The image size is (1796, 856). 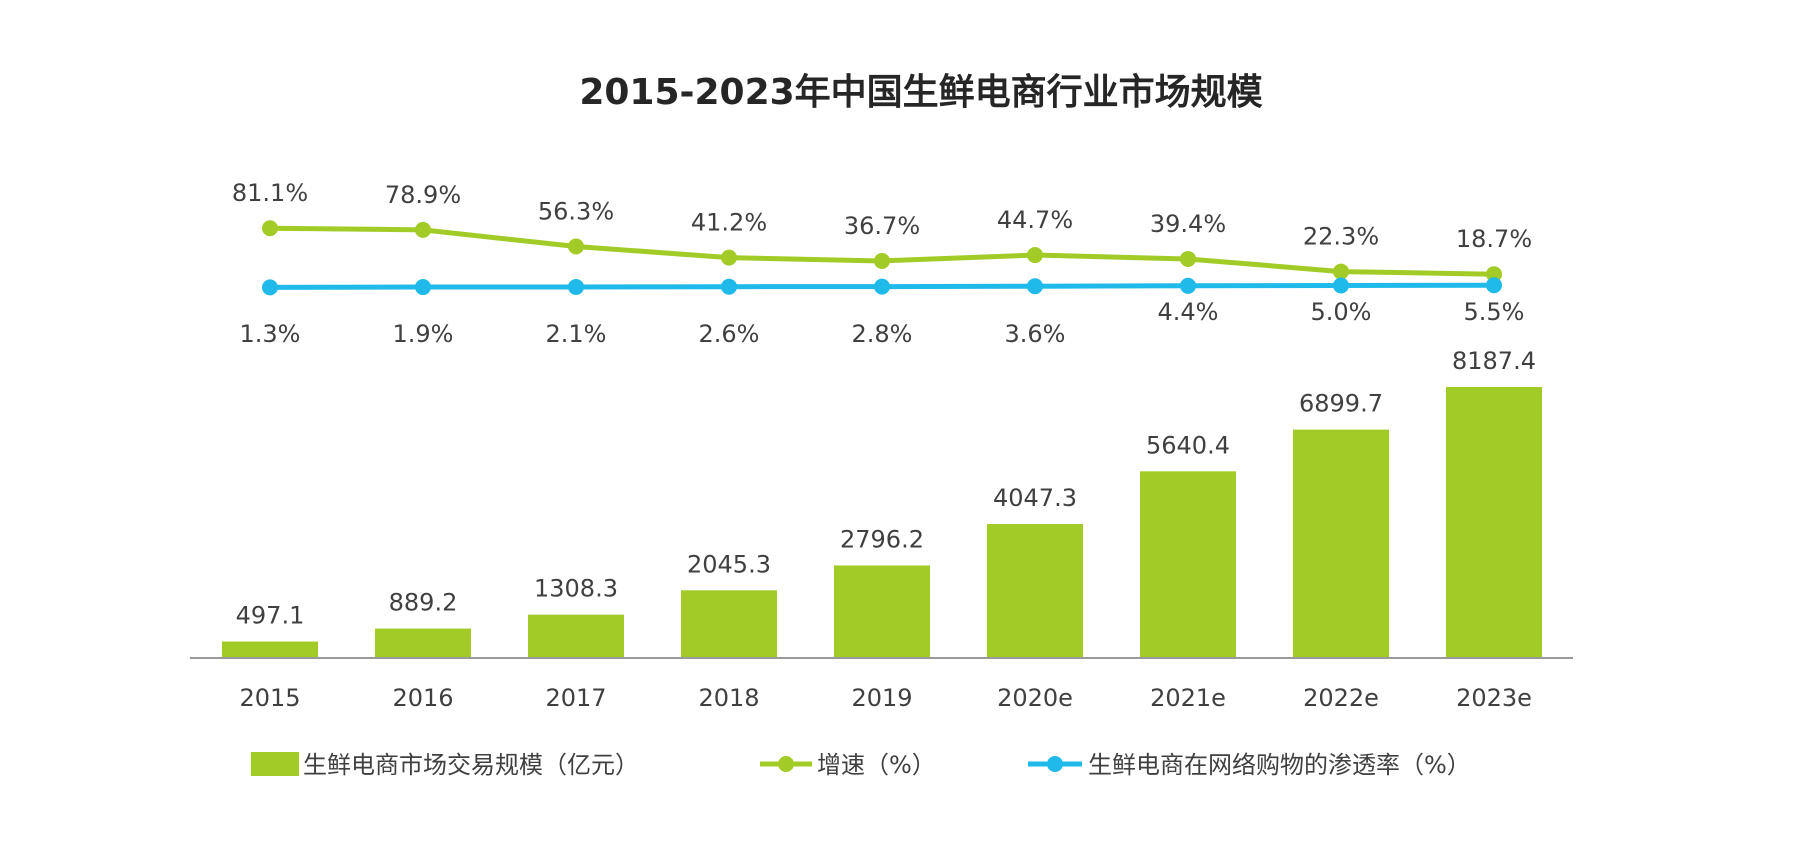 I want to click on penetration-label-2020e: 3.6%, so click(x=1035, y=334).